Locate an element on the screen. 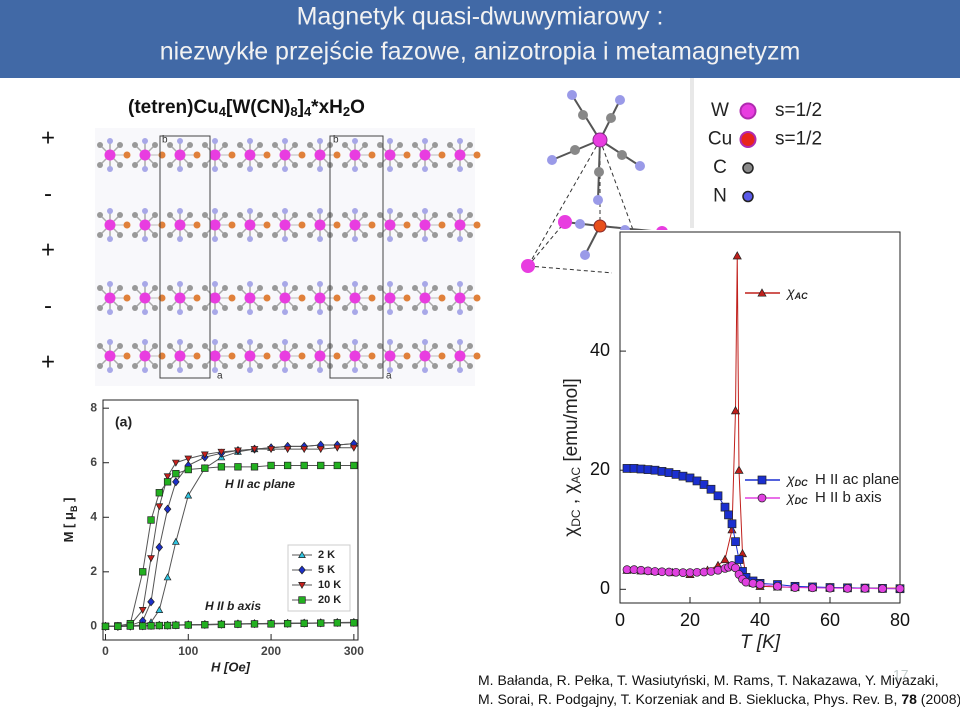  text-part: *xH is located at coordinates (327, 107).